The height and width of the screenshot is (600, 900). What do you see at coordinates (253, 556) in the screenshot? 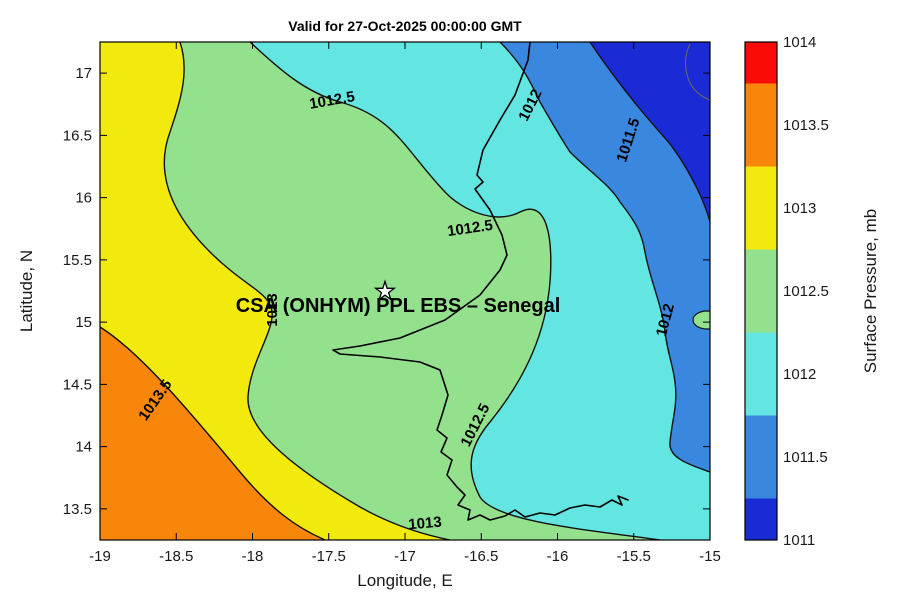
I see `x-tick-label: -18` at bounding box center [253, 556].